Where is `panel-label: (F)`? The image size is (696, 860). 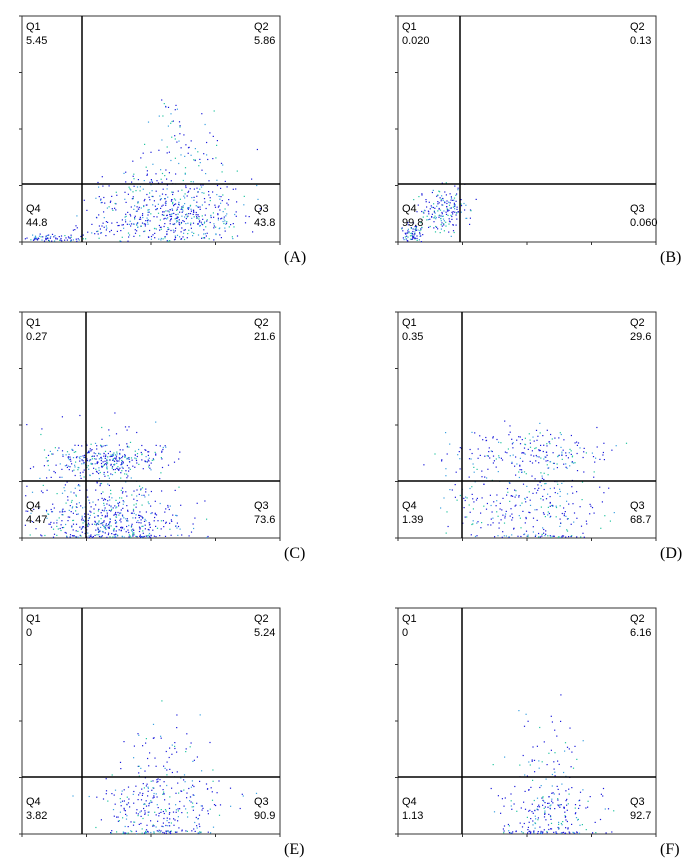
panel-label: (F) is located at coordinates (670, 849).